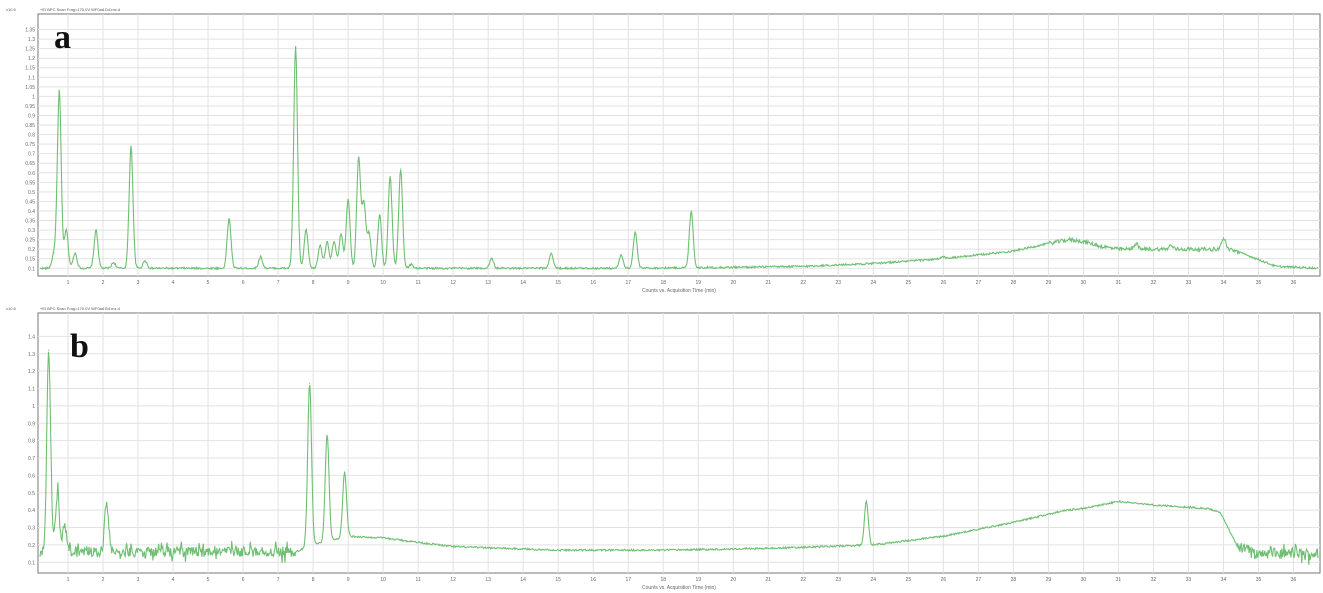  Describe the element at coordinates (733, 580) in the screenshot. I see `chart-b-x-tick-label: 20` at that location.